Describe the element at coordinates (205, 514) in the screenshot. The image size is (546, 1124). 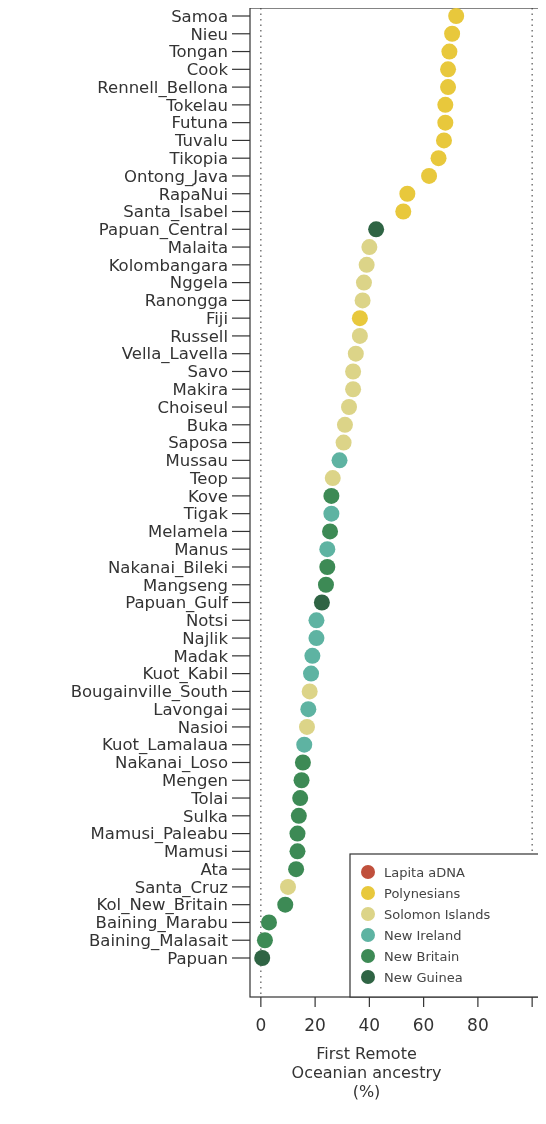
I see `y-tick-label: Tigak` at that location.